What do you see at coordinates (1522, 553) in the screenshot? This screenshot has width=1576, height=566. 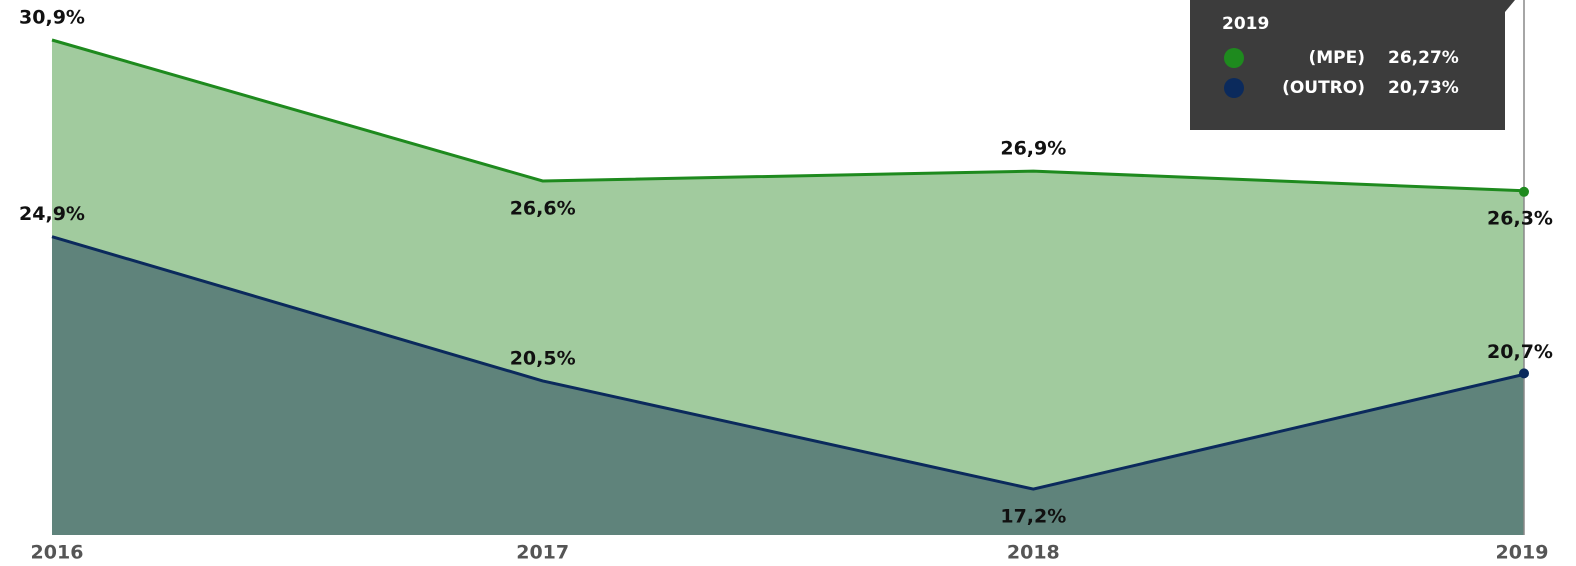 I see `x-tick-label: 2019` at bounding box center [1522, 553].